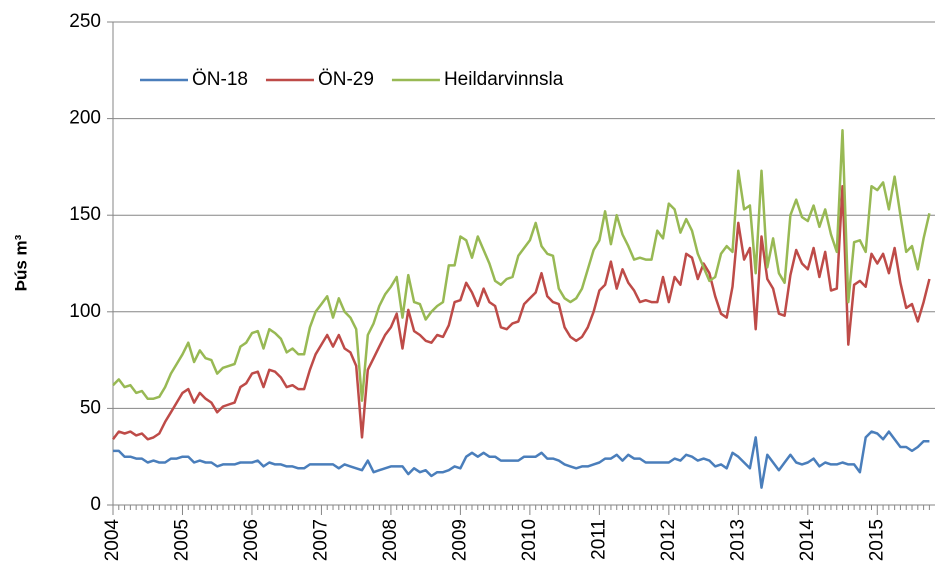 The width and height of the screenshot is (935, 577). What do you see at coordinates (85, 21) in the screenshot?
I see `y-tick-label: 250` at bounding box center [85, 21].